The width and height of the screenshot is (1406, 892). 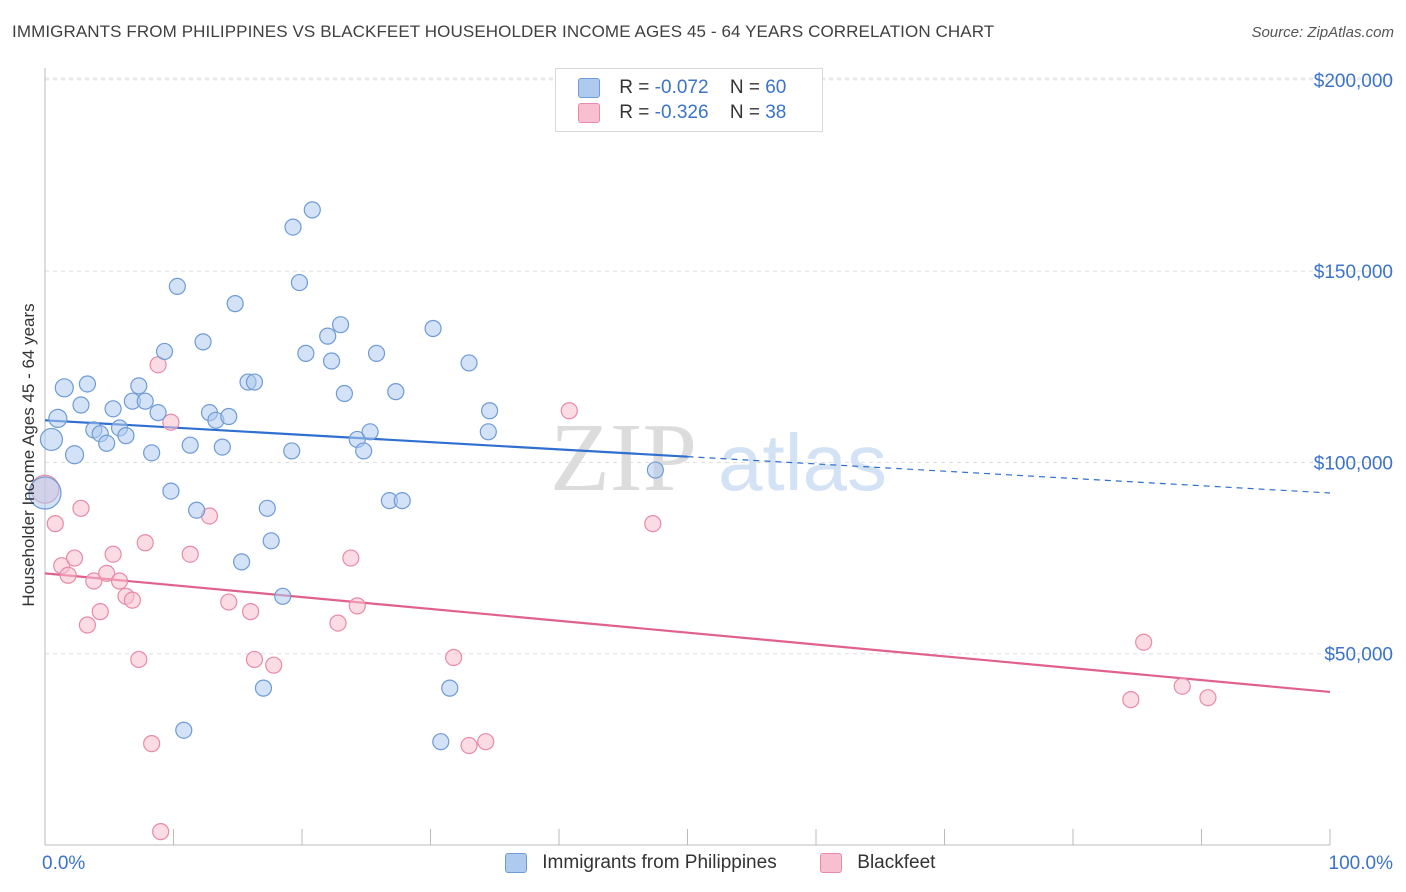 What do you see at coordinates (589, 87) in the screenshot?
I see `legend-swatch-blue` at bounding box center [589, 87].